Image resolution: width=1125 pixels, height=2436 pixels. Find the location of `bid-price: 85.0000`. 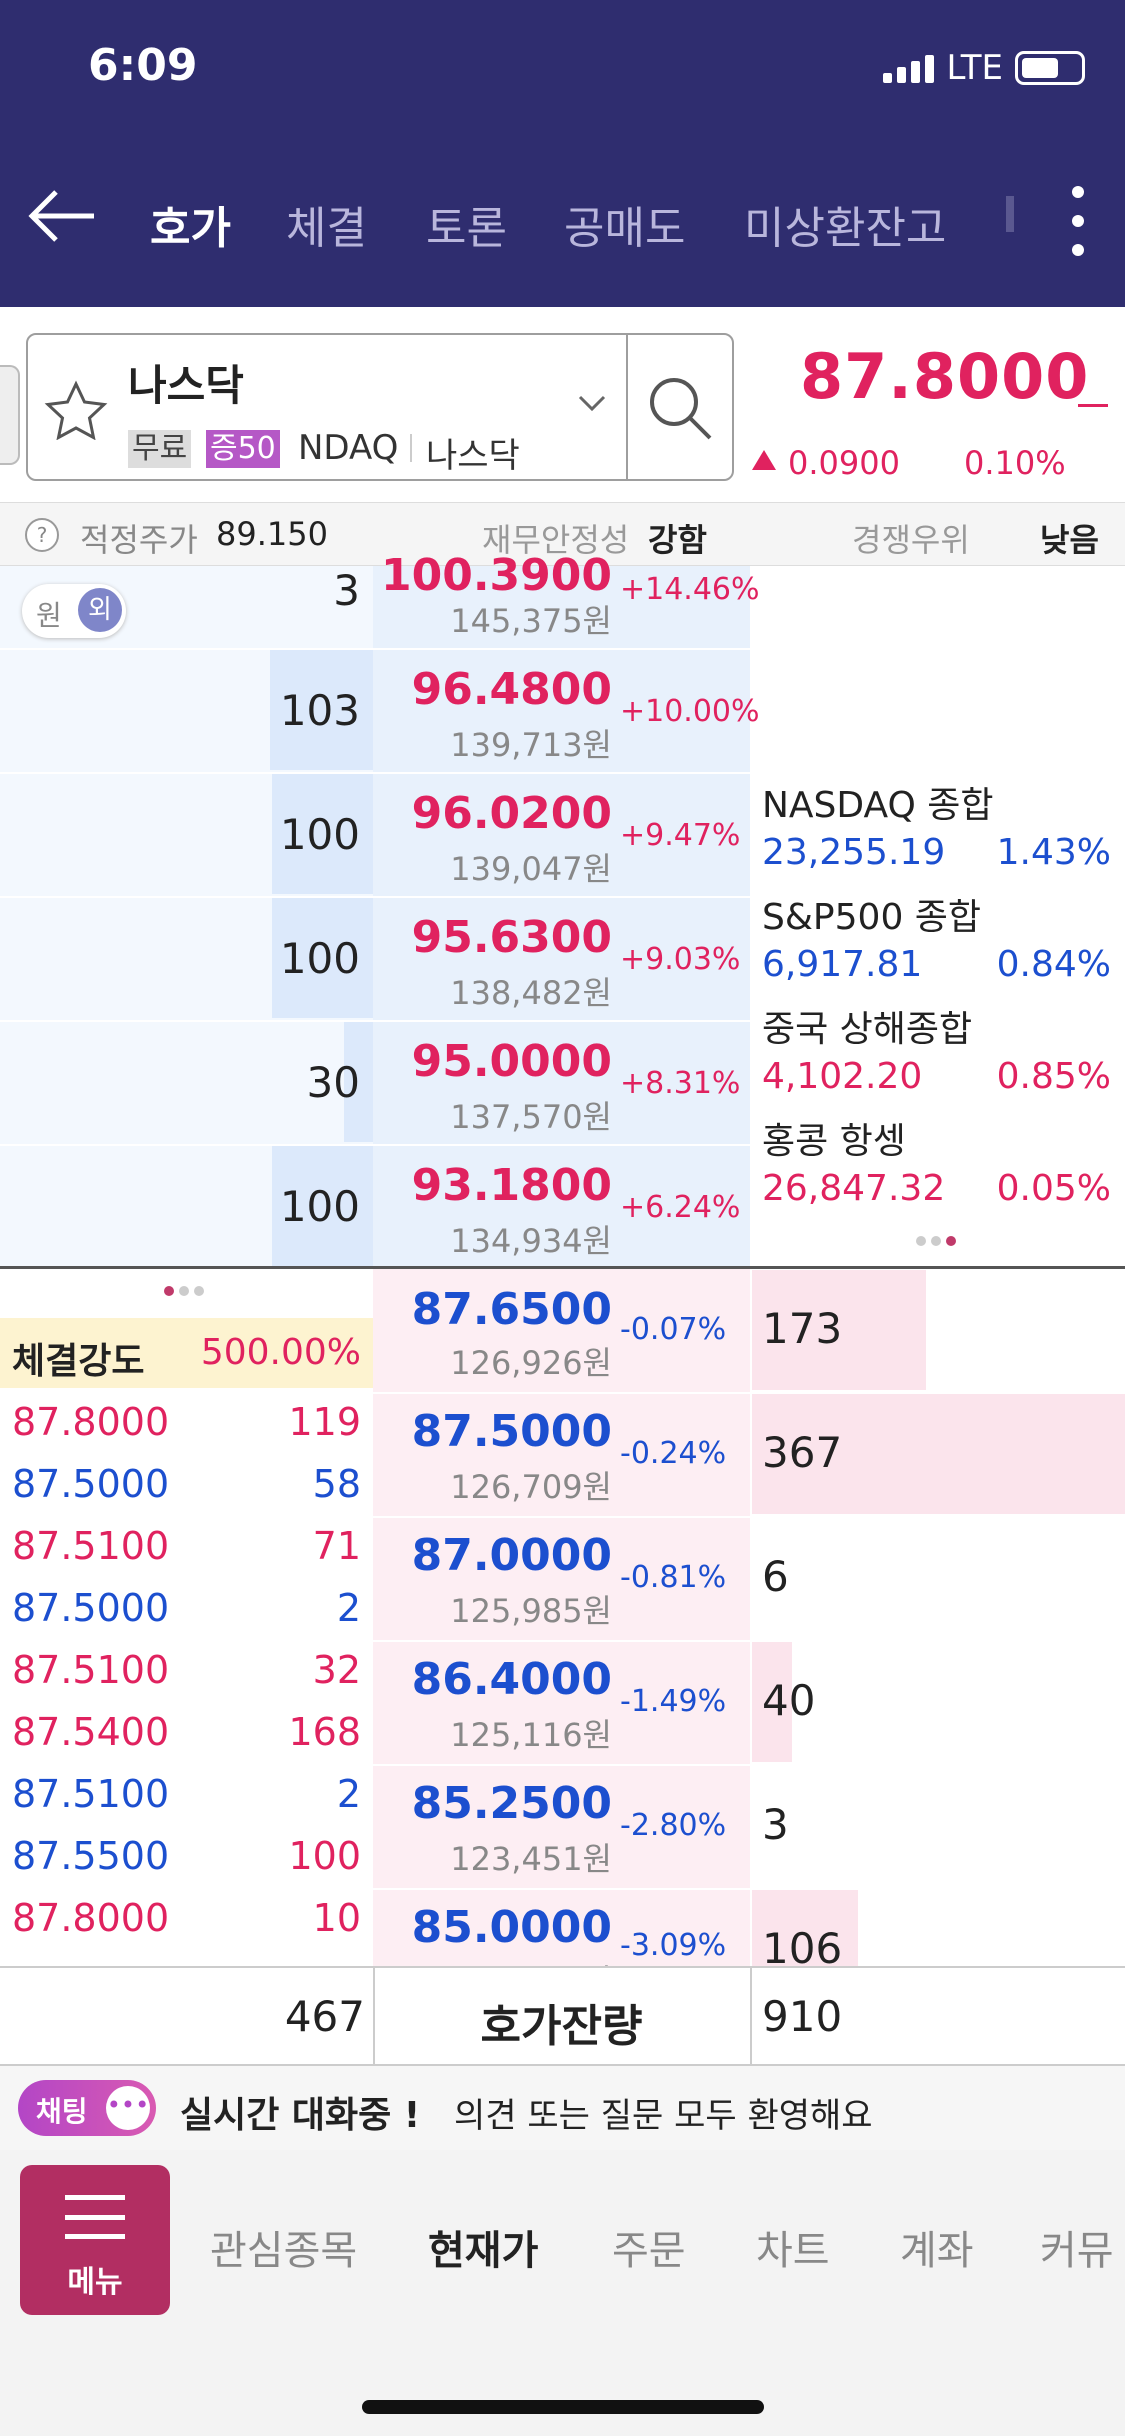

bid-price: 85.0000 is located at coordinates (511, 1927).